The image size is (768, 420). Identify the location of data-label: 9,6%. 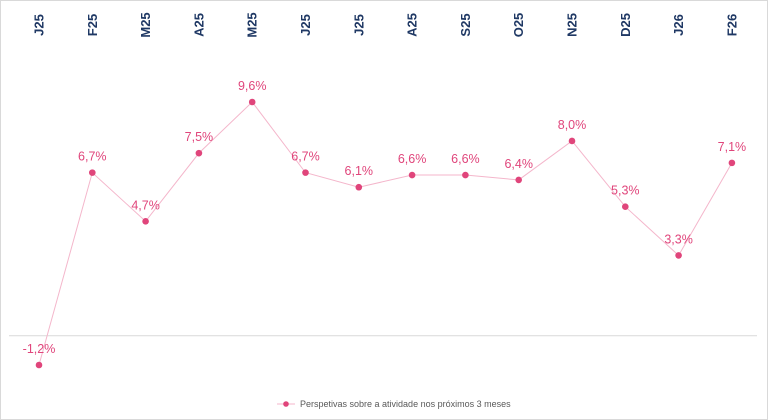
(252, 86).